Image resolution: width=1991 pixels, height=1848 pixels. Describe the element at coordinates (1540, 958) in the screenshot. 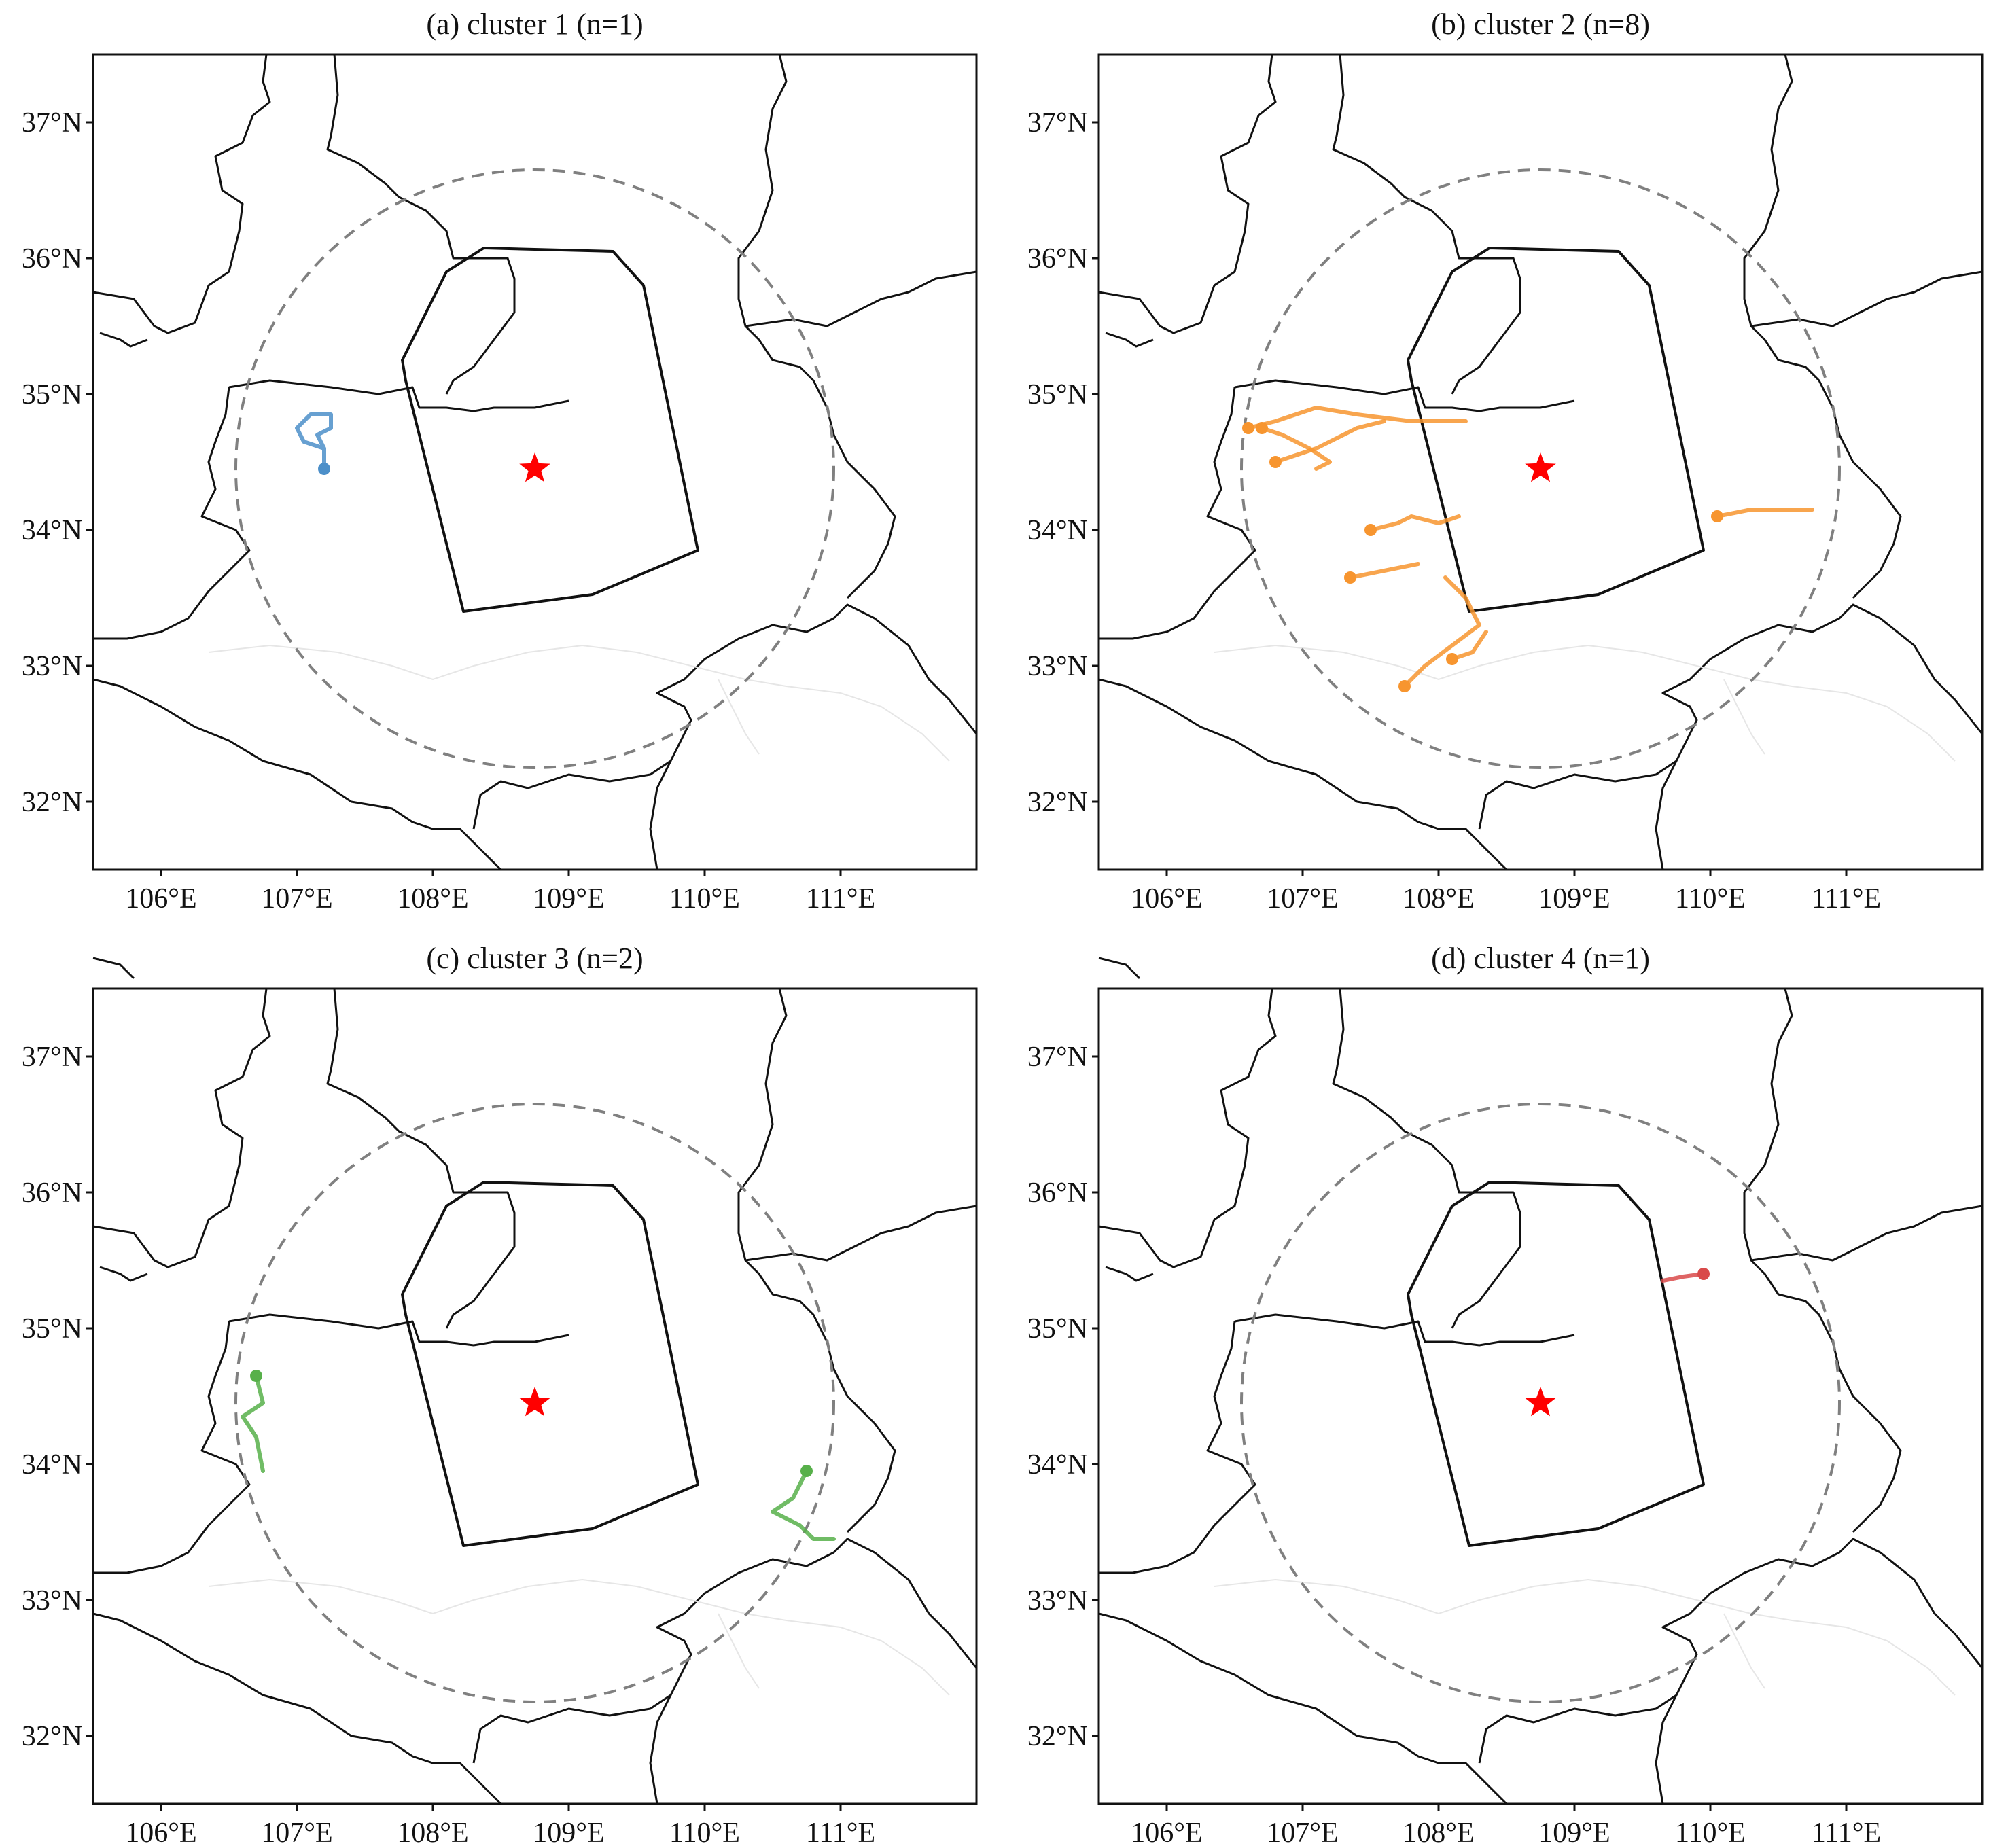

I see `panel-title: (d) cluster 4 (n=1)` at that location.